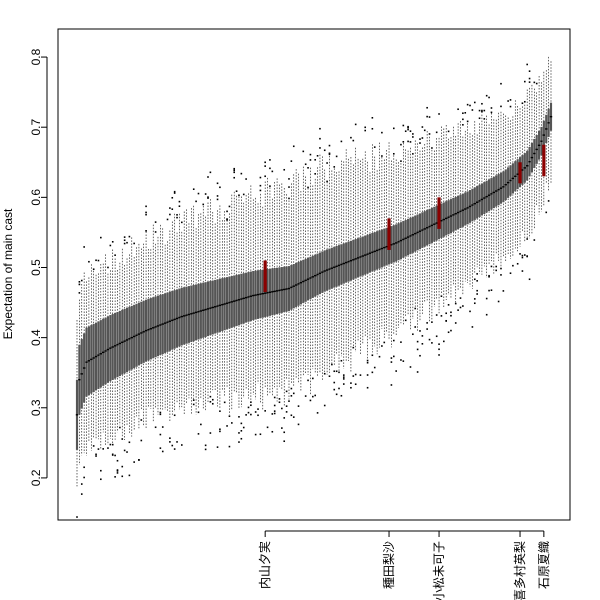  I want to click on x-tick-label: 内山夕実, so click(264, 565).